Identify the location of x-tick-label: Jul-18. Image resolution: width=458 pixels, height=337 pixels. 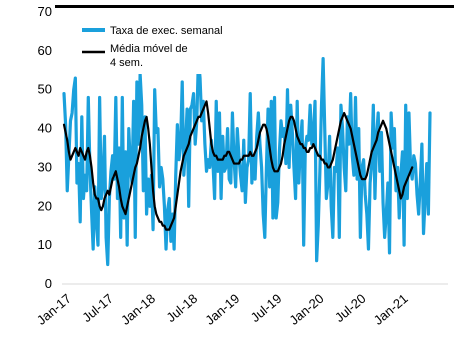
(181, 308).